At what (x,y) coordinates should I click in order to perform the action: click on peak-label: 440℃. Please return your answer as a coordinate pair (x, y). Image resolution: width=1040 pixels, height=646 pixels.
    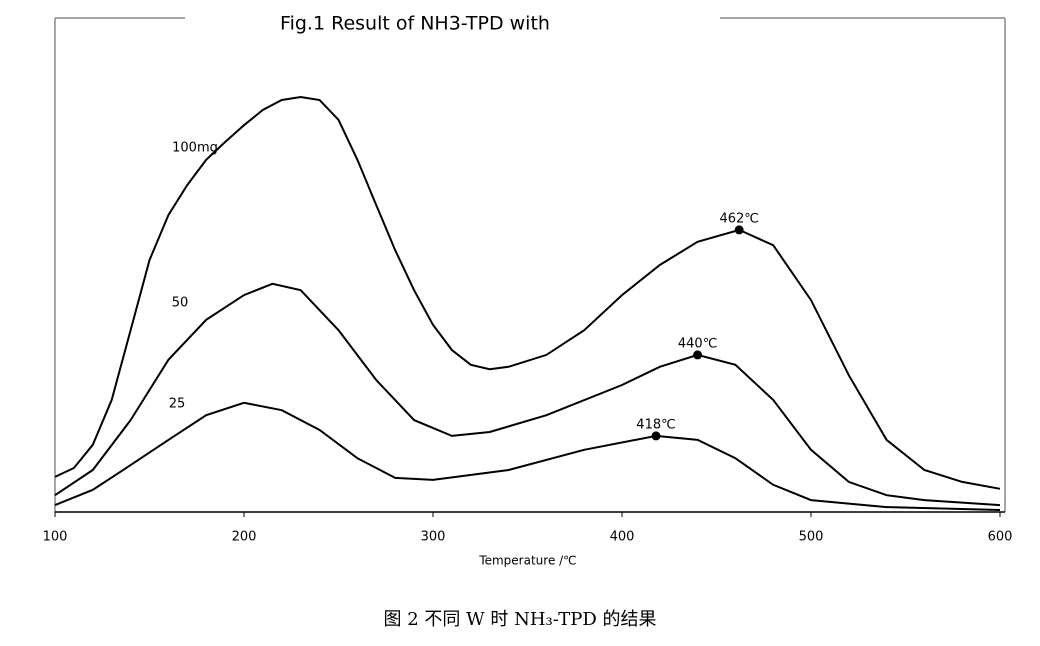
    Looking at the image, I should click on (697, 343).